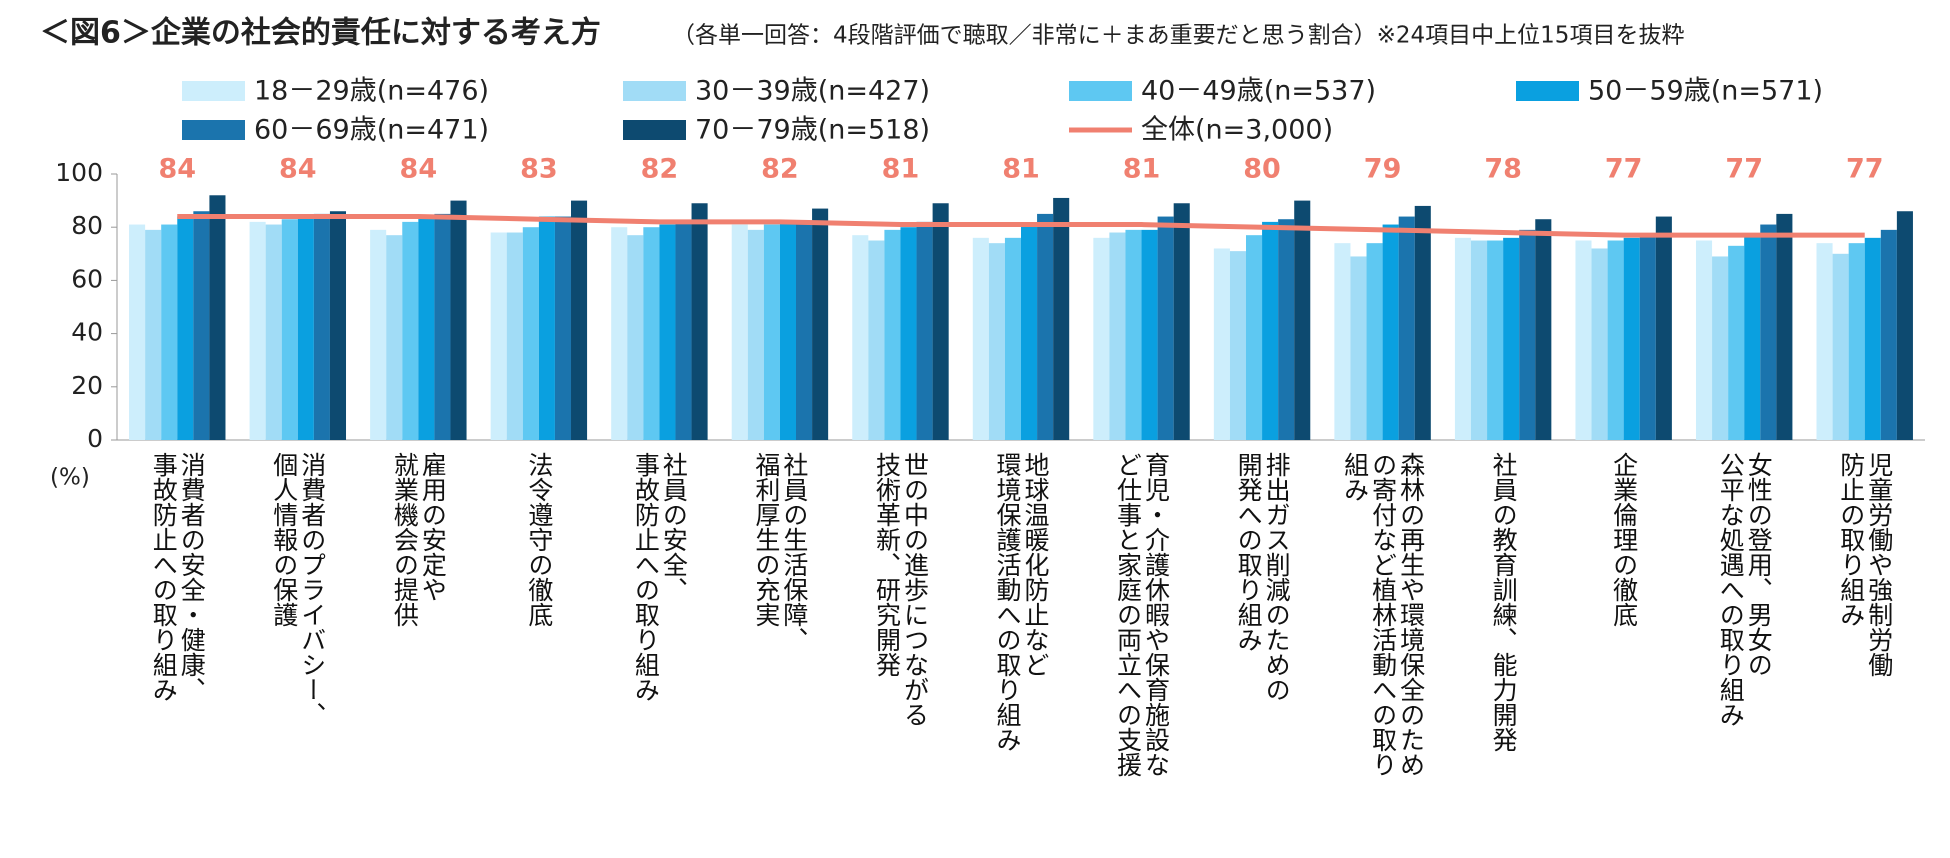 The height and width of the screenshot is (858, 1950). What do you see at coordinates (371, 91) in the screenshot?
I see `legend-label: 18－29歳(n=476)` at bounding box center [371, 91].